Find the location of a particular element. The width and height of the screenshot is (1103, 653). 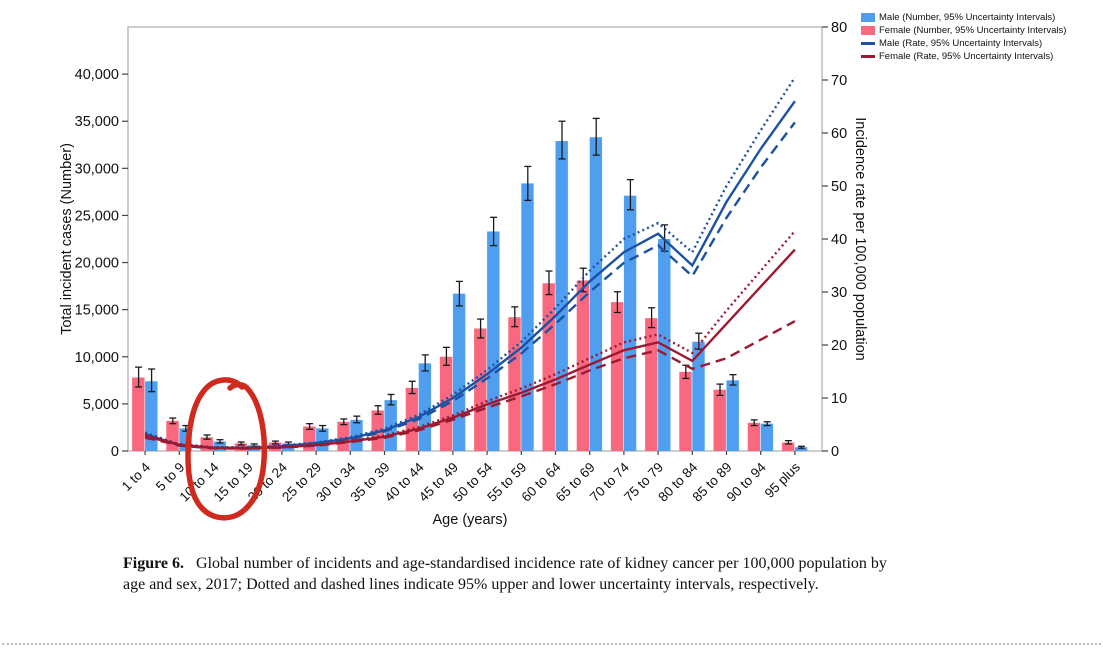

x-tick-label: 95 plus is located at coordinates (783, 480).